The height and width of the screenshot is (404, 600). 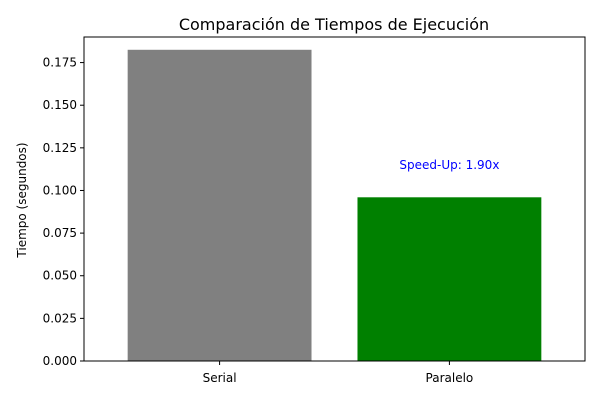 What do you see at coordinates (60, 63) in the screenshot?
I see `y-tick-label: 0.175` at bounding box center [60, 63].